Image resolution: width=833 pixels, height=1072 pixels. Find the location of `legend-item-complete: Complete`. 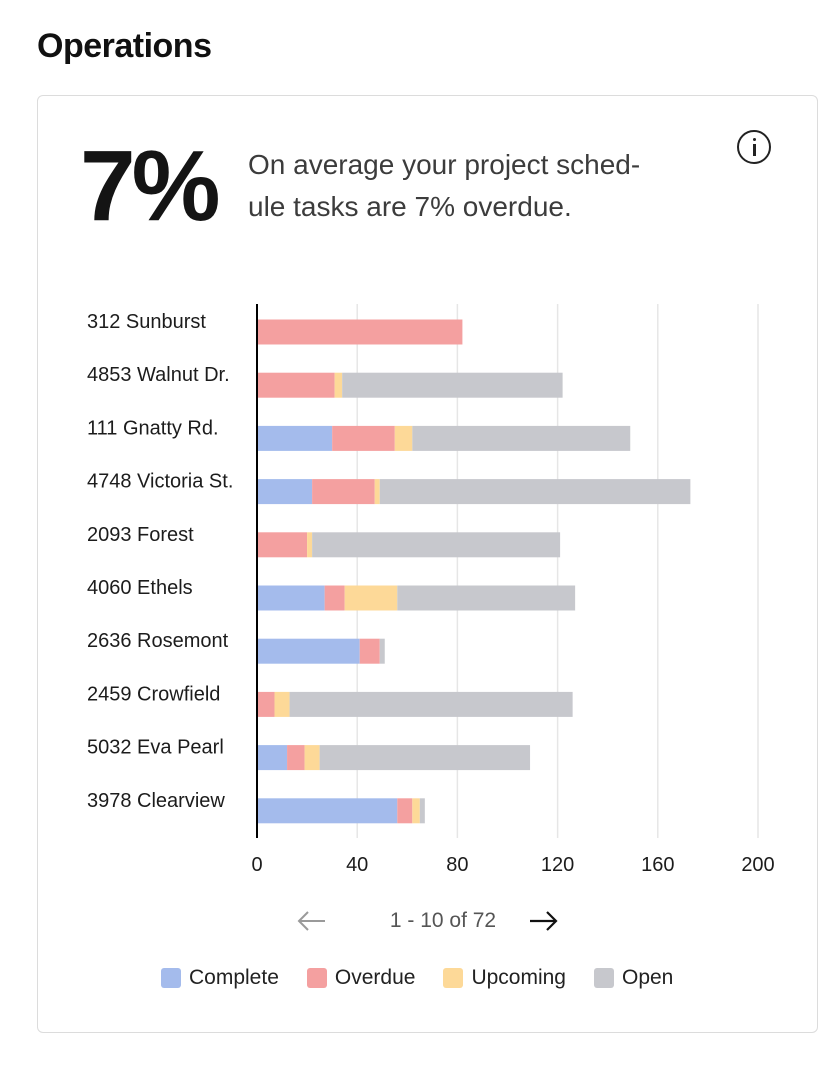

legend-item-complete: Complete is located at coordinates (220, 978).